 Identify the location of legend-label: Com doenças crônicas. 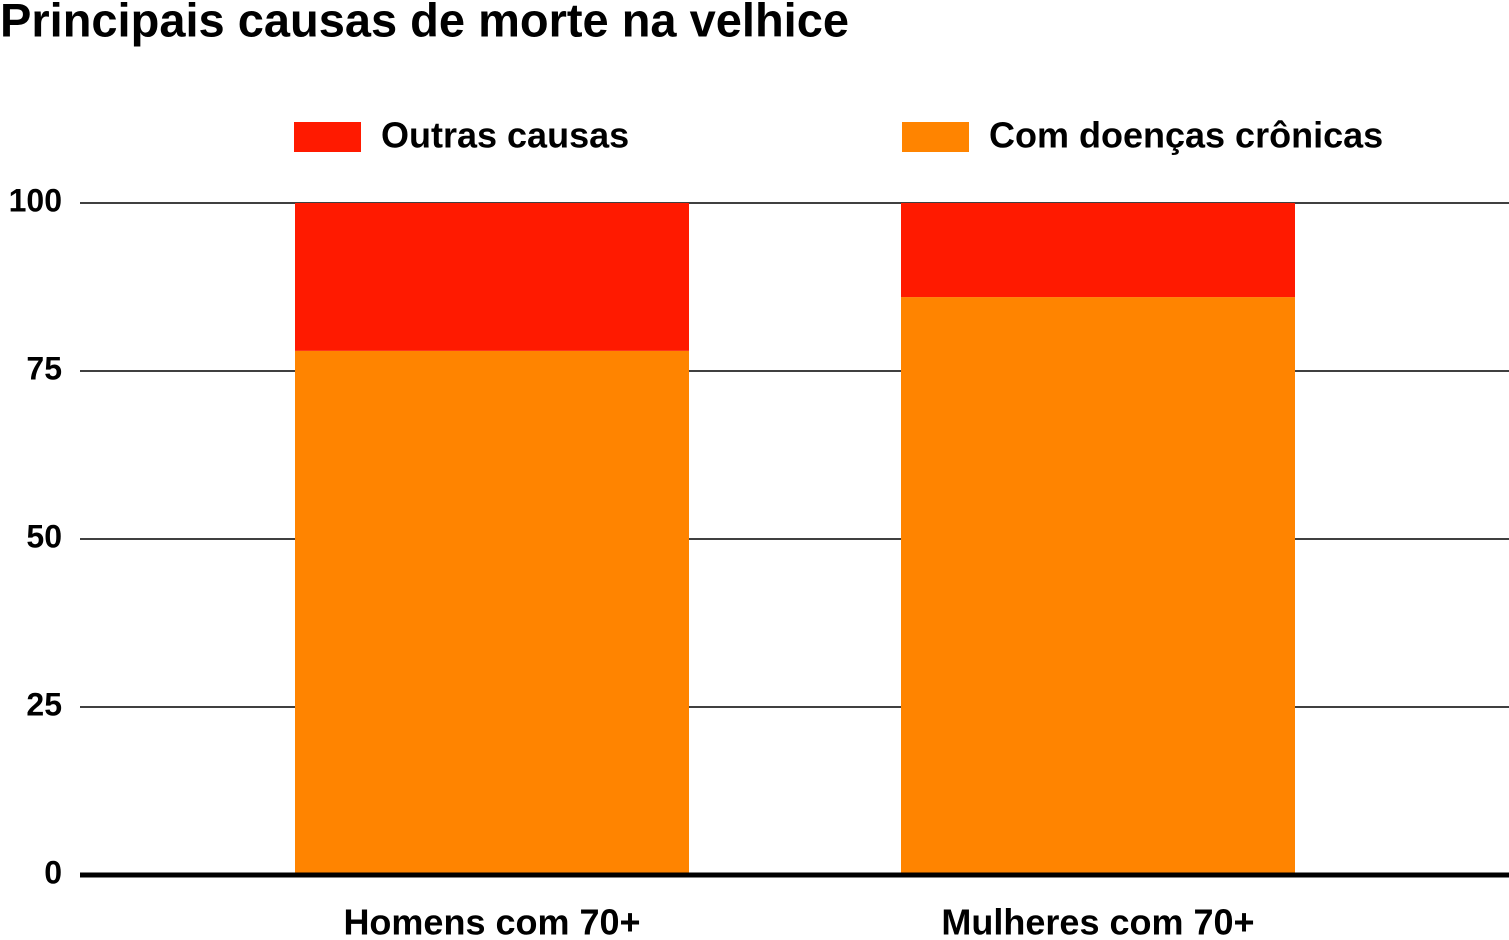
(1186, 135).